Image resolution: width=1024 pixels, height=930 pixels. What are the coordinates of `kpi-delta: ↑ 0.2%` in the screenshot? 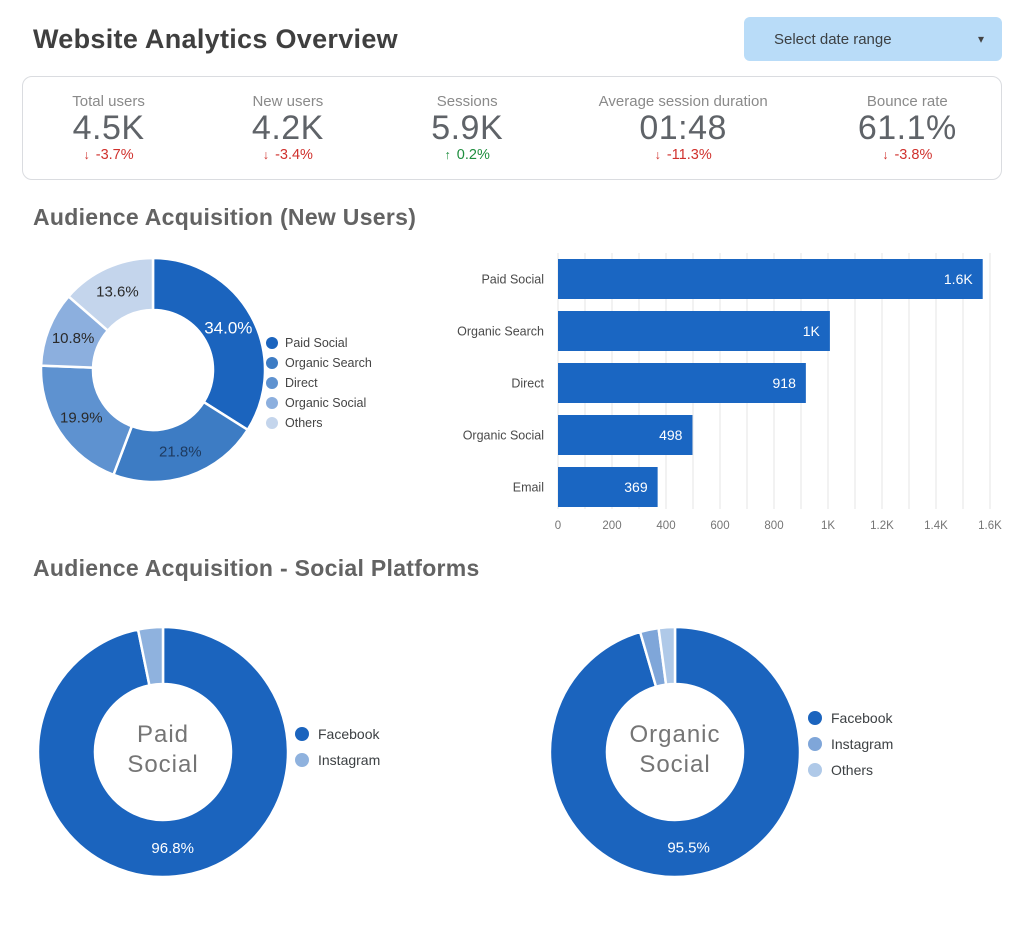 It's located at (467, 155).